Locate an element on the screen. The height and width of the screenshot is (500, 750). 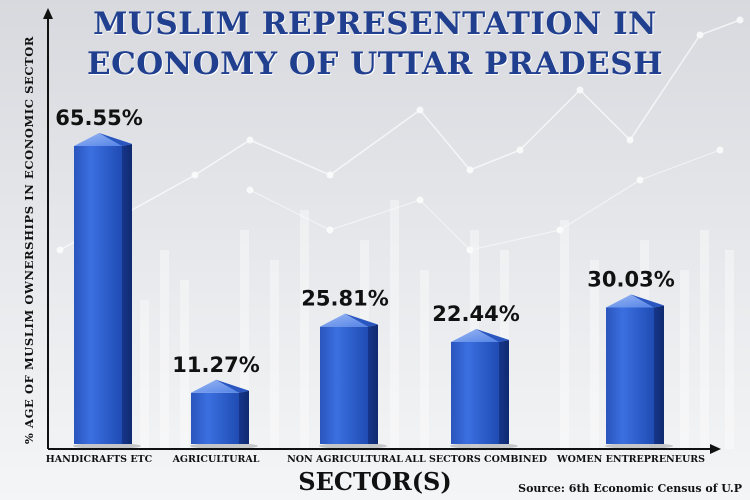
x-axis-label: SECTOR(S) is located at coordinates (375, 481).